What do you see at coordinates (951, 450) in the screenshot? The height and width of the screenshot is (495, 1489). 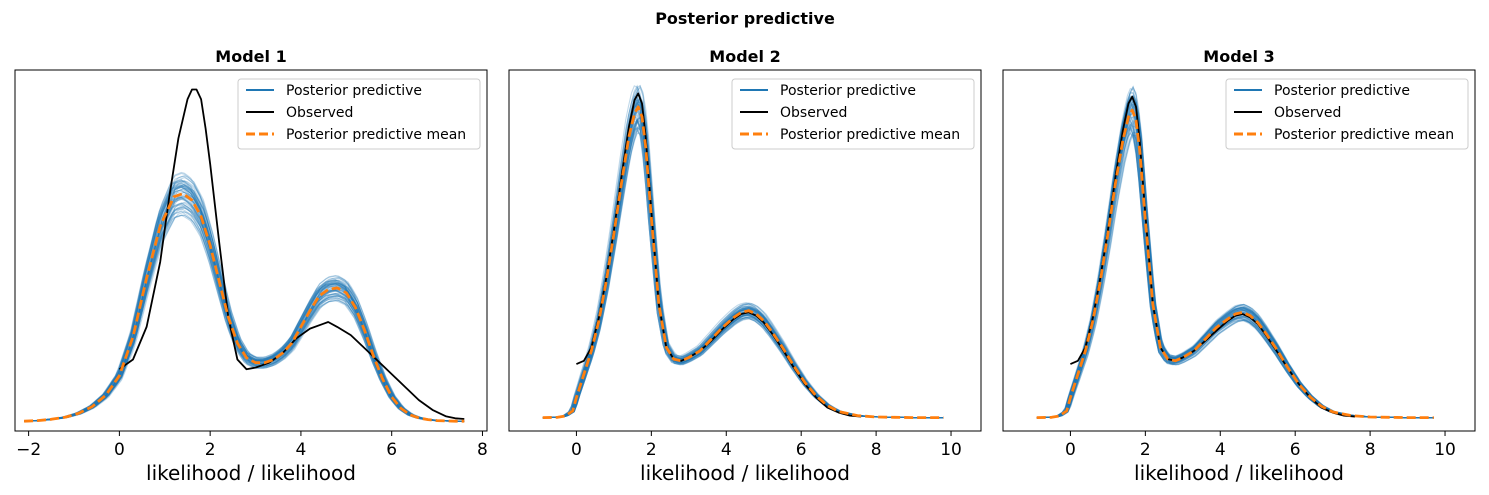 I see `x-tick-label: 10` at bounding box center [951, 450].